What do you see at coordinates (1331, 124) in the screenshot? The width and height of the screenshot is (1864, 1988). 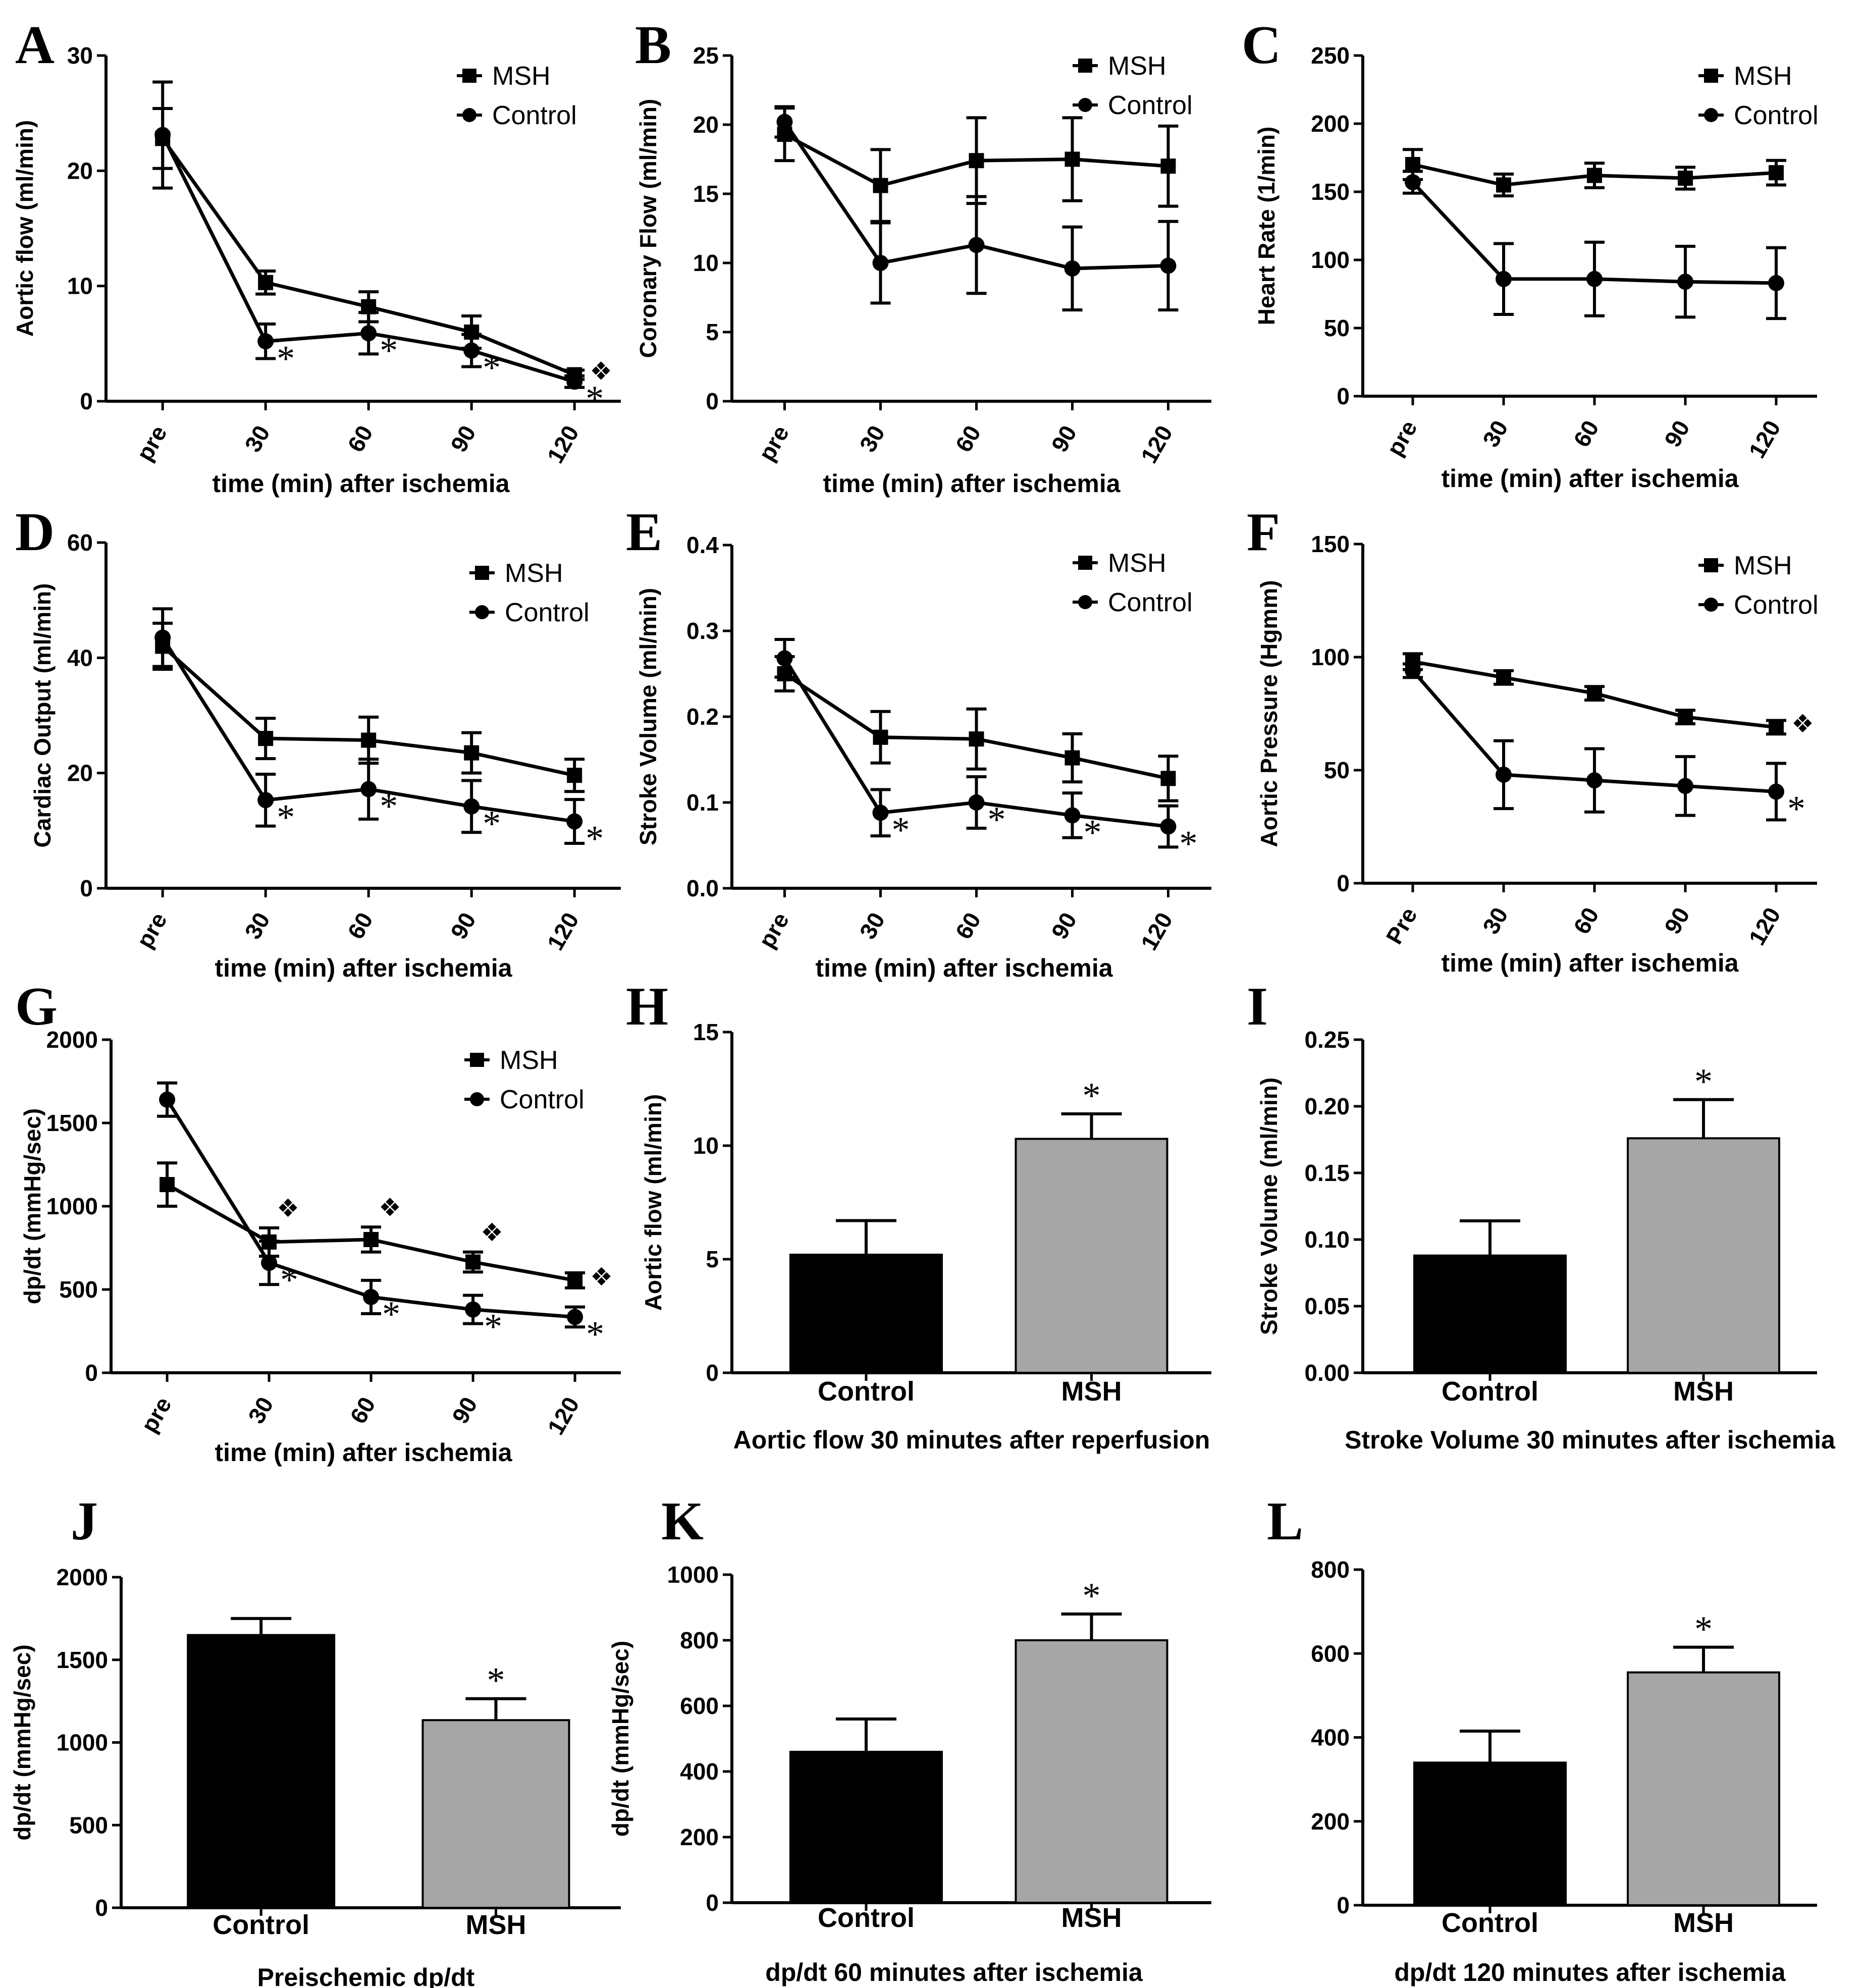 I see `y-tick-label: 200` at bounding box center [1331, 124].